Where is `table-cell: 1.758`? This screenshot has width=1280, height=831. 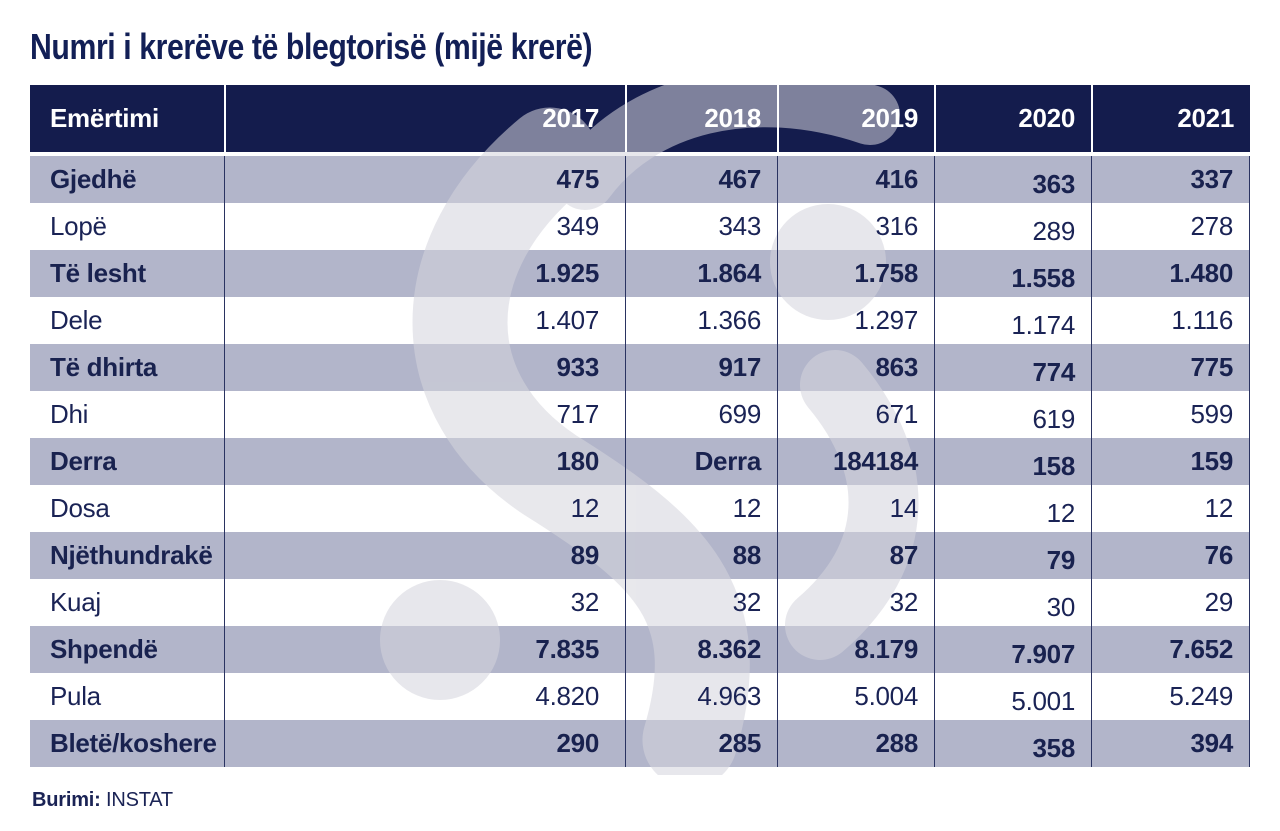 table-cell: 1.758 is located at coordinates (855, 273).